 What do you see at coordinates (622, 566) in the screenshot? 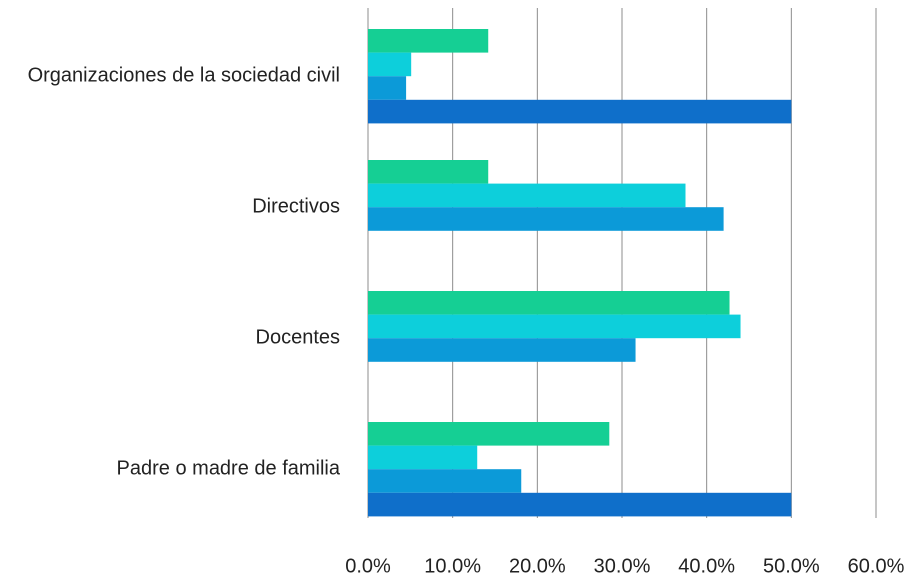
I see `x-tick-label: 30.0%` at bounding box center [622, 566].